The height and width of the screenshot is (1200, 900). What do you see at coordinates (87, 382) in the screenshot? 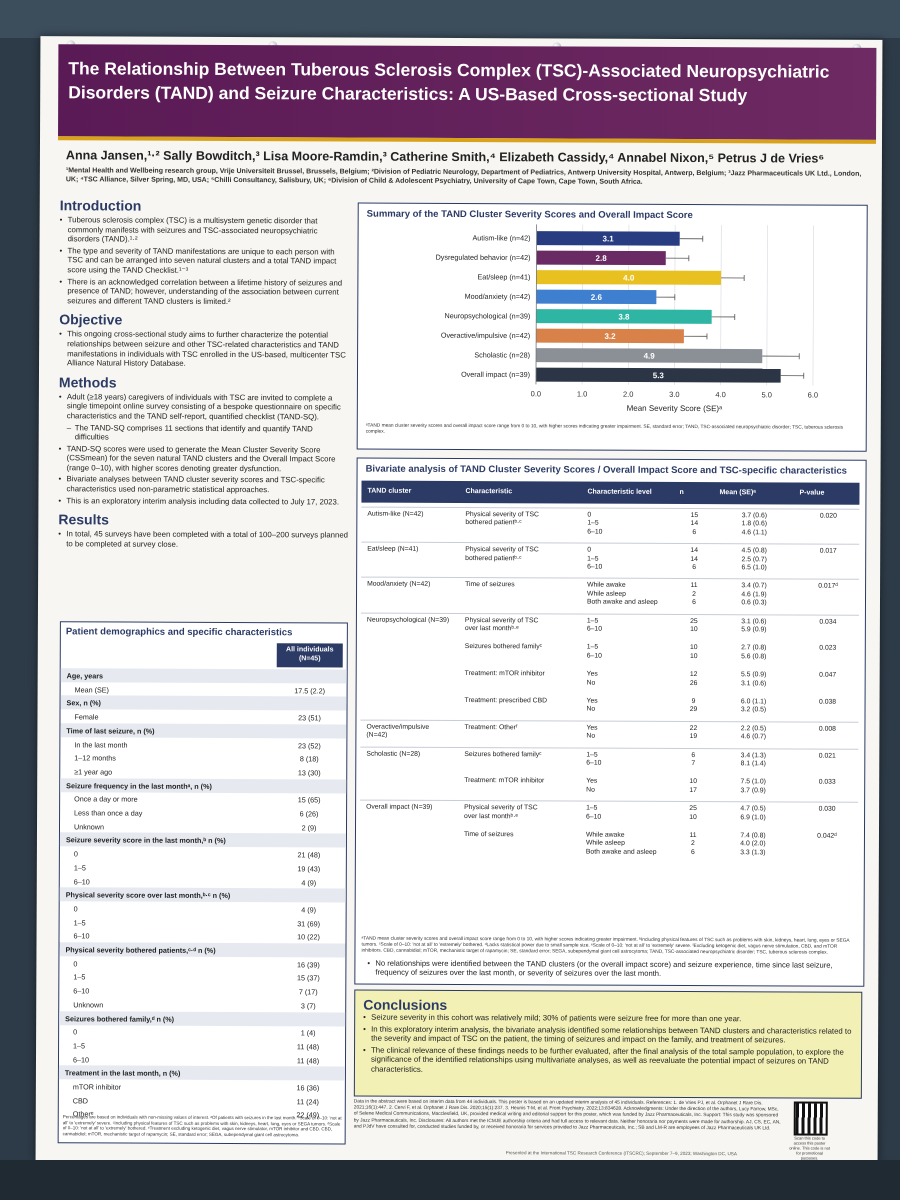
I see `methods-heading: Methods` at bounding box center [87, 382].